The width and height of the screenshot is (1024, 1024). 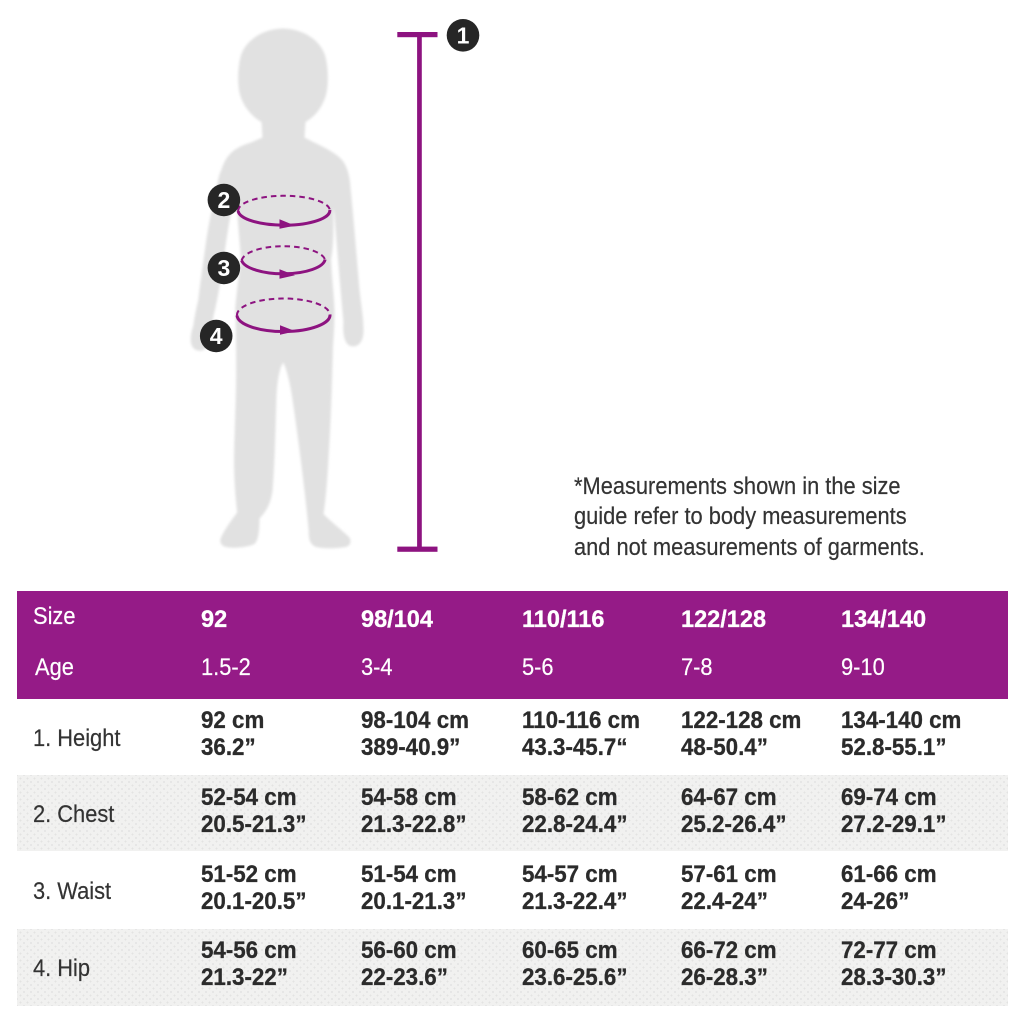 What do you see at coordinates (224, 200) in the screenshot?
I see `svg-text: 2` at bounding box center [224, 200].